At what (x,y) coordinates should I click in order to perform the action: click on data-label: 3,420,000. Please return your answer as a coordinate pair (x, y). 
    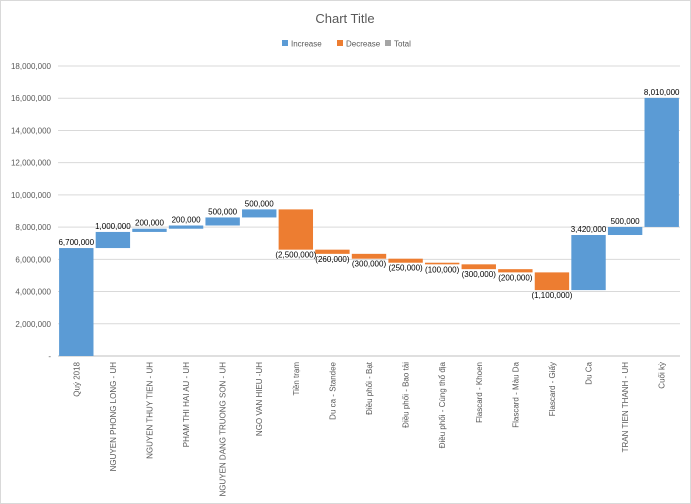
    Looking at the image, I should click on (589, 229).